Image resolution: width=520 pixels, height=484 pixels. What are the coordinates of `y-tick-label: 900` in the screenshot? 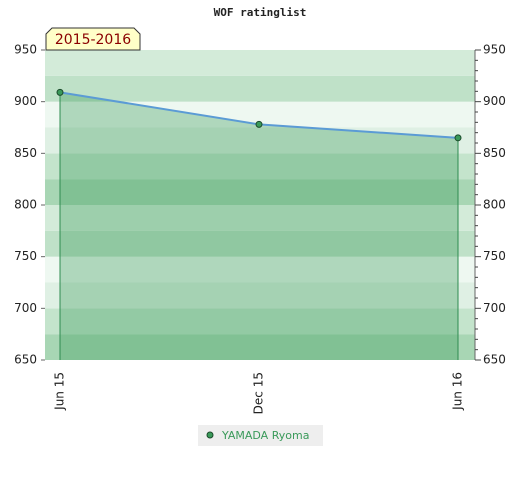 It's located at (25, 101).